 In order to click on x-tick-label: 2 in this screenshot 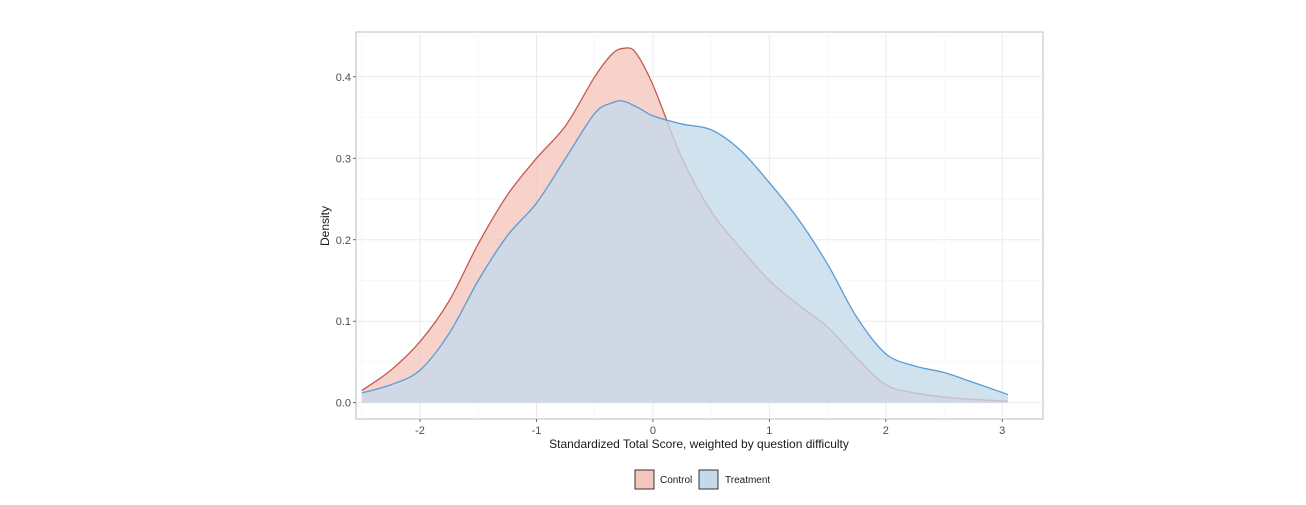, I will do `click(886, 431)`.